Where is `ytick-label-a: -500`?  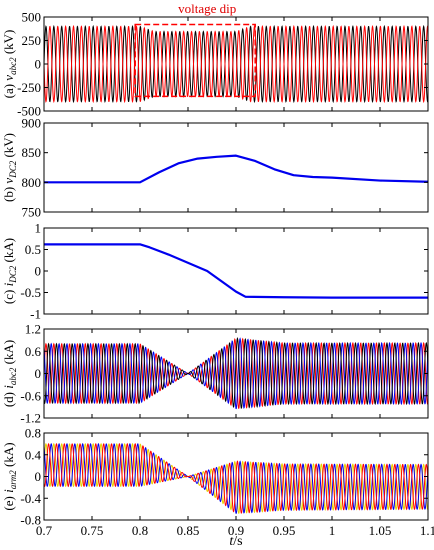
ytick-label-a: -500 is located at coordinates (29, 111).